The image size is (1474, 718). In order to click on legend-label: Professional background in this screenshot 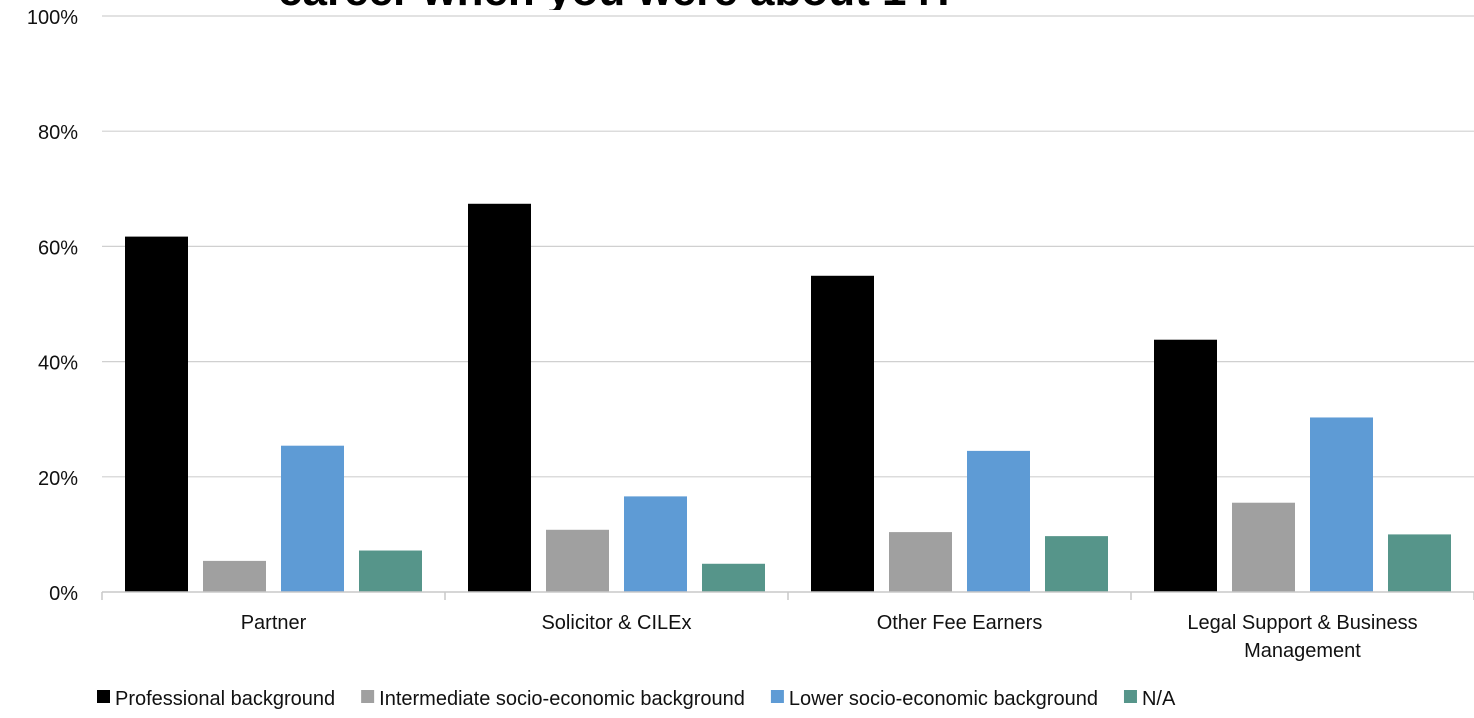, I will do `click(225, 699)`.